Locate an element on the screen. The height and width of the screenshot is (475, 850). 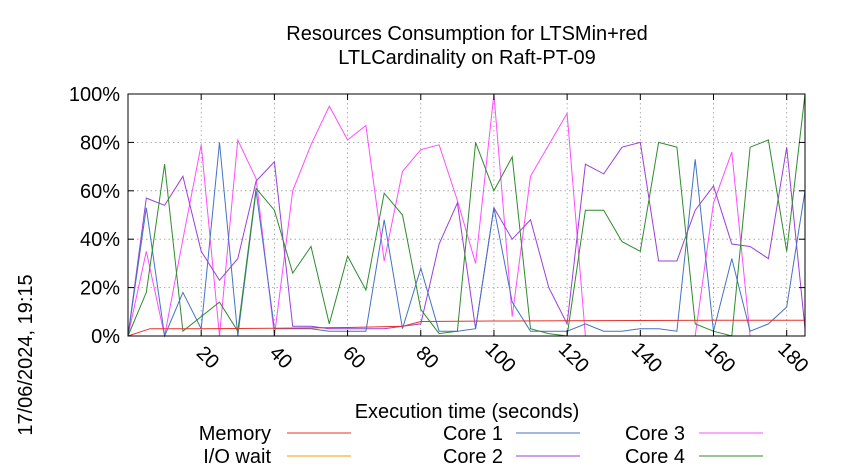
x-tick-label: 80 is located at coordinates (426, 357).